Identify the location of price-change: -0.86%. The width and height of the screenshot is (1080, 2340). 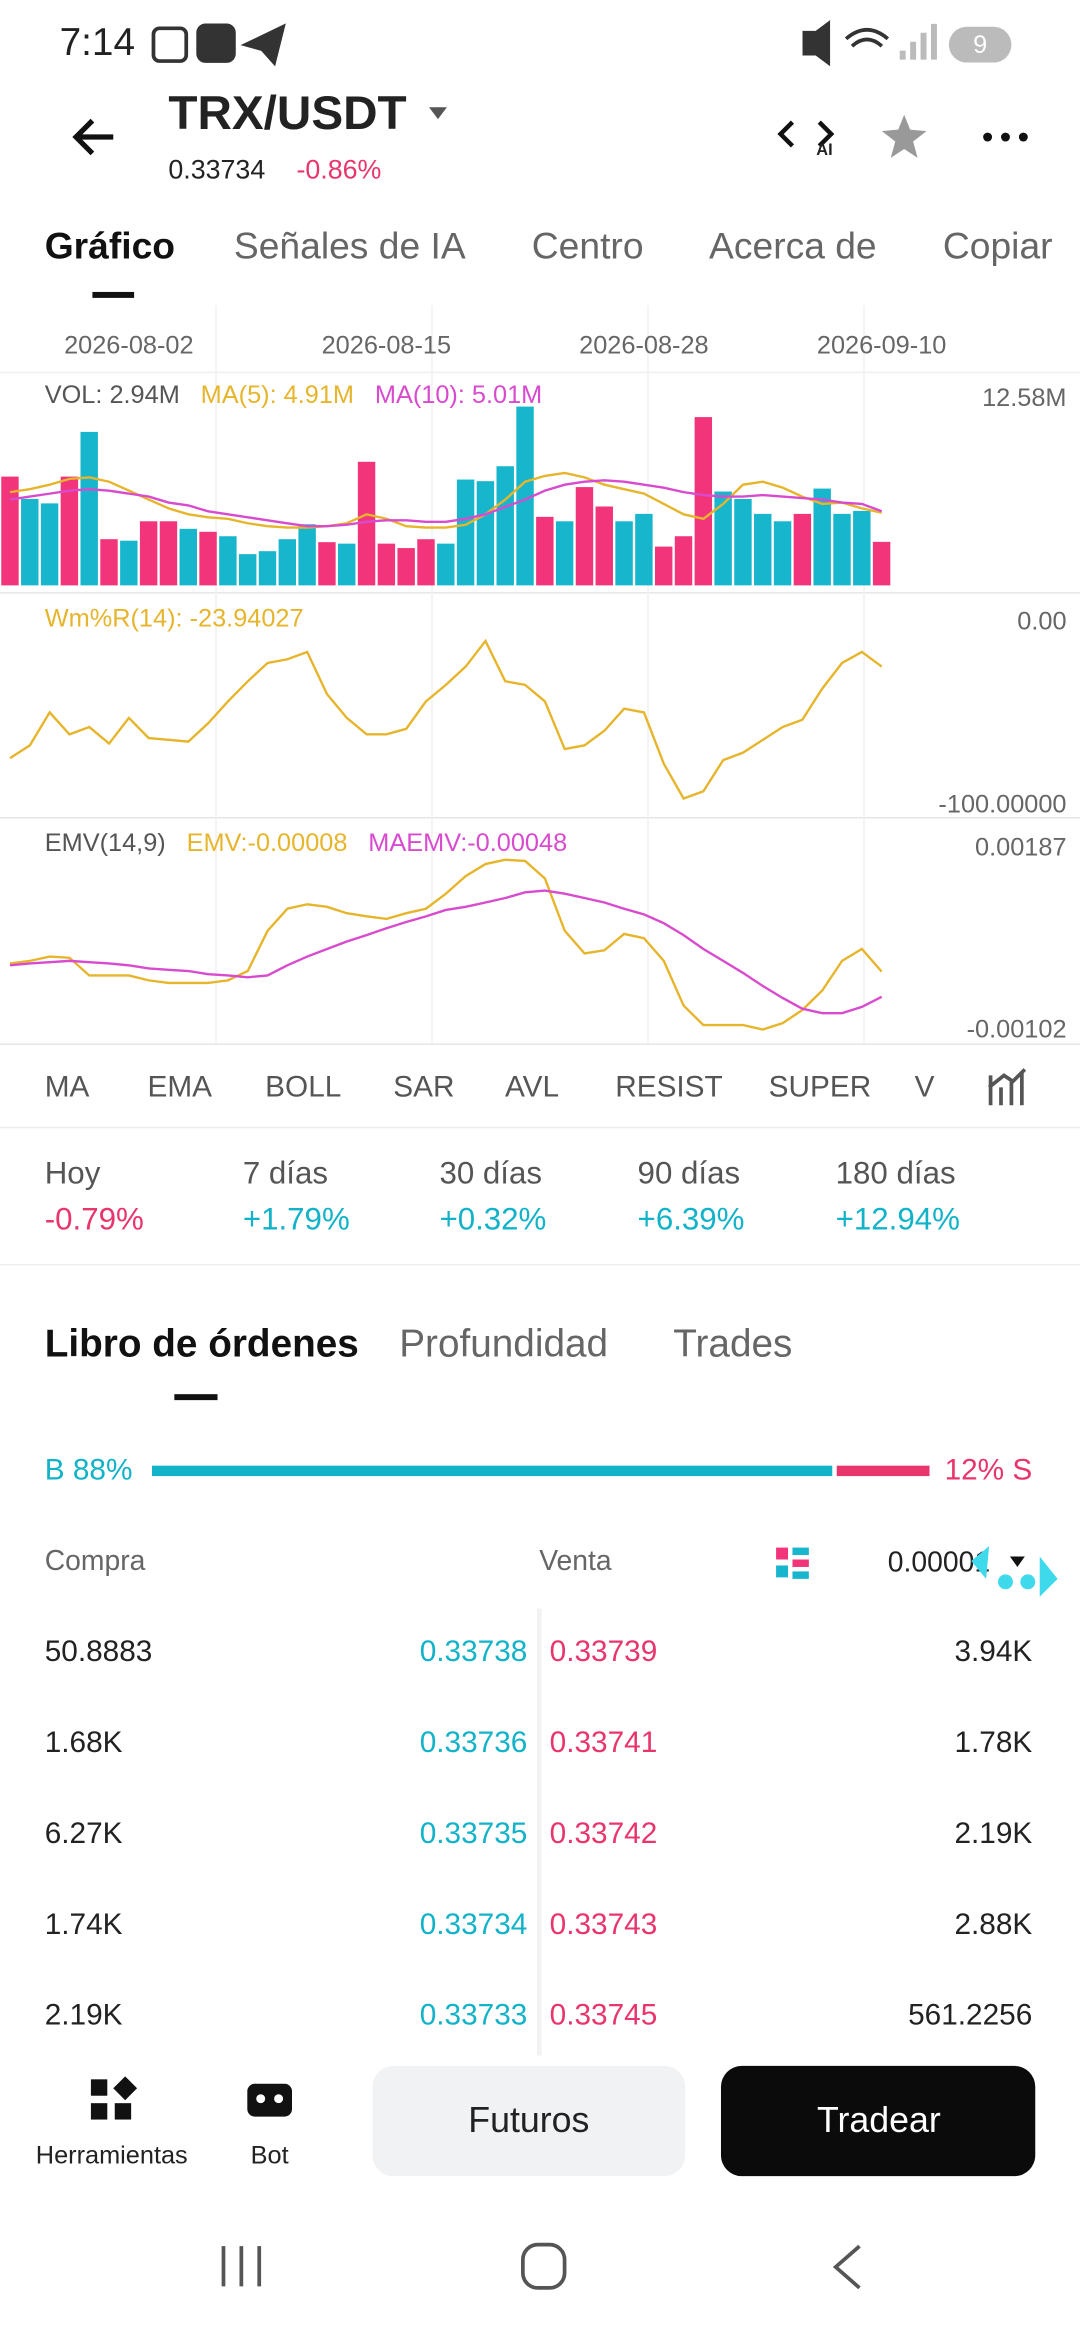
(338, 169).